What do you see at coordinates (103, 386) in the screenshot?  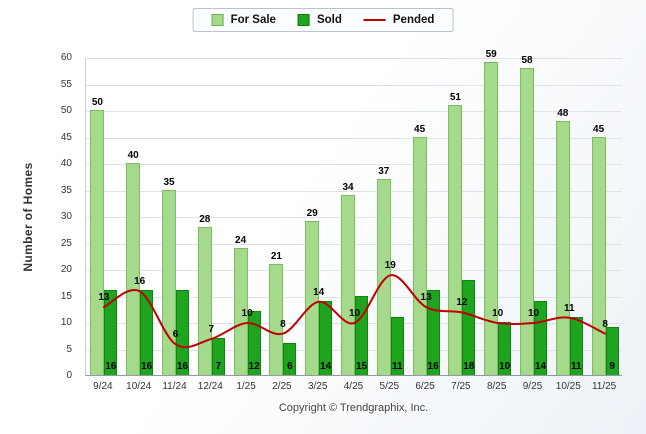 I see `x-tick-label: 9/24` at bounding box center [103, 386].